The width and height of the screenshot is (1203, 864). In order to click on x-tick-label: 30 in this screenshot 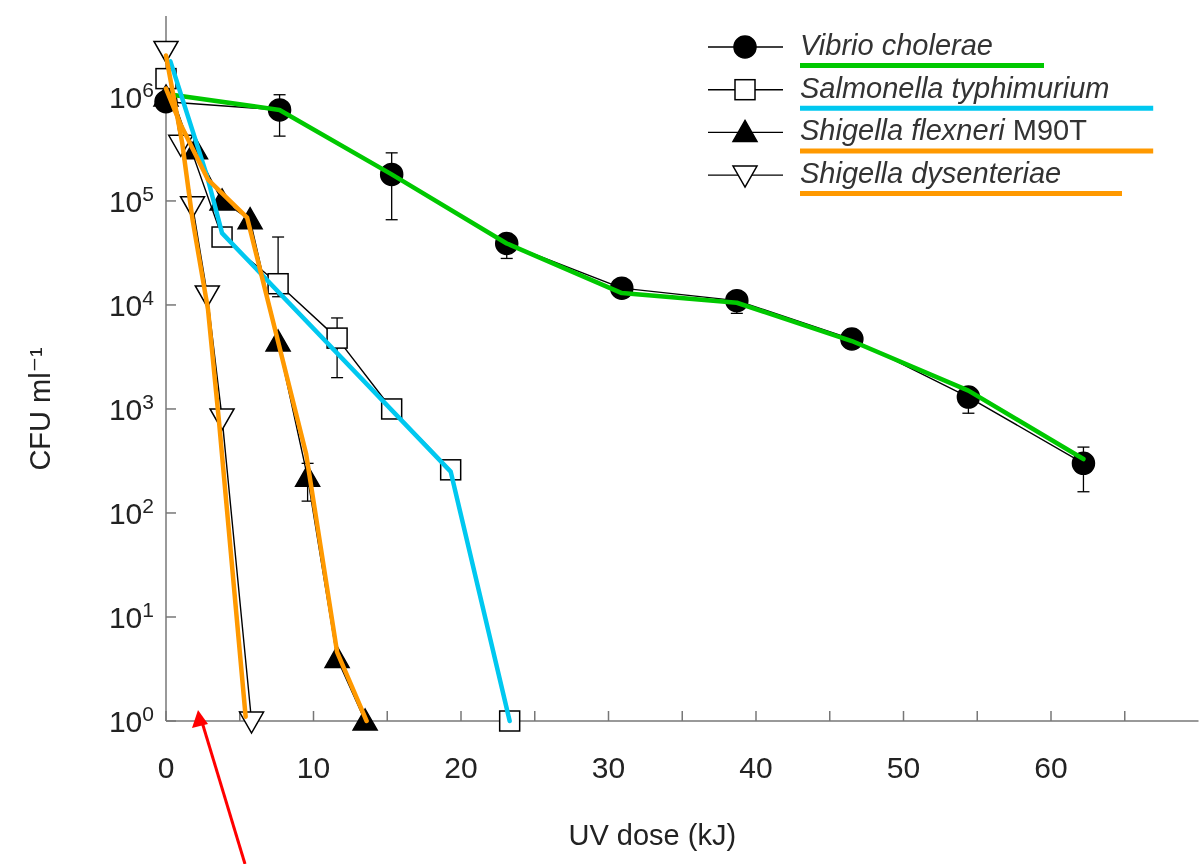, I will do `click(608, 767)`.